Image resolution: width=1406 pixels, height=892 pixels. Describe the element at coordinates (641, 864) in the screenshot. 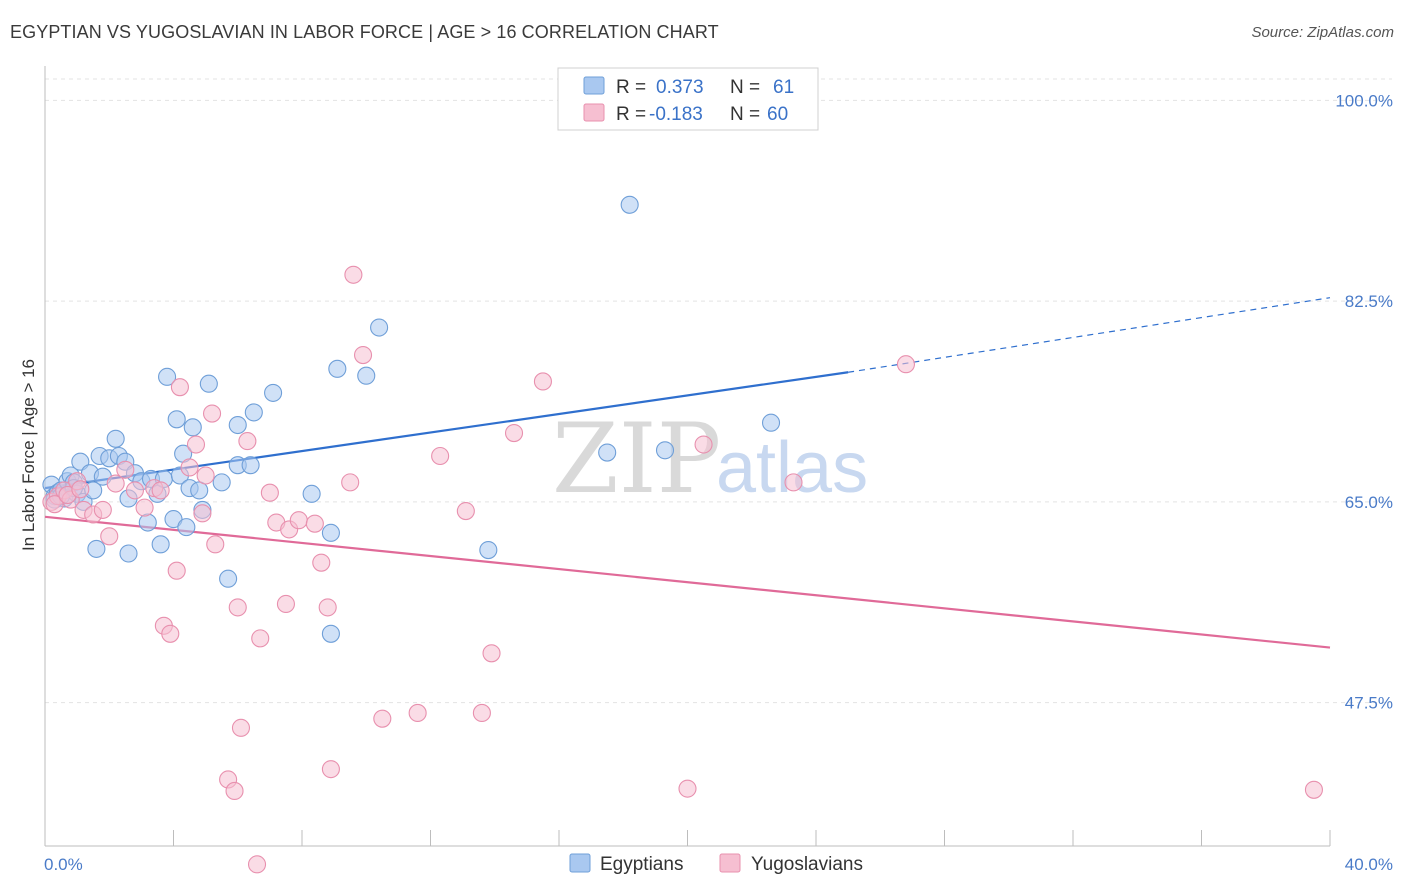

I see `bottom-legend-label: Egyptians` at that location.